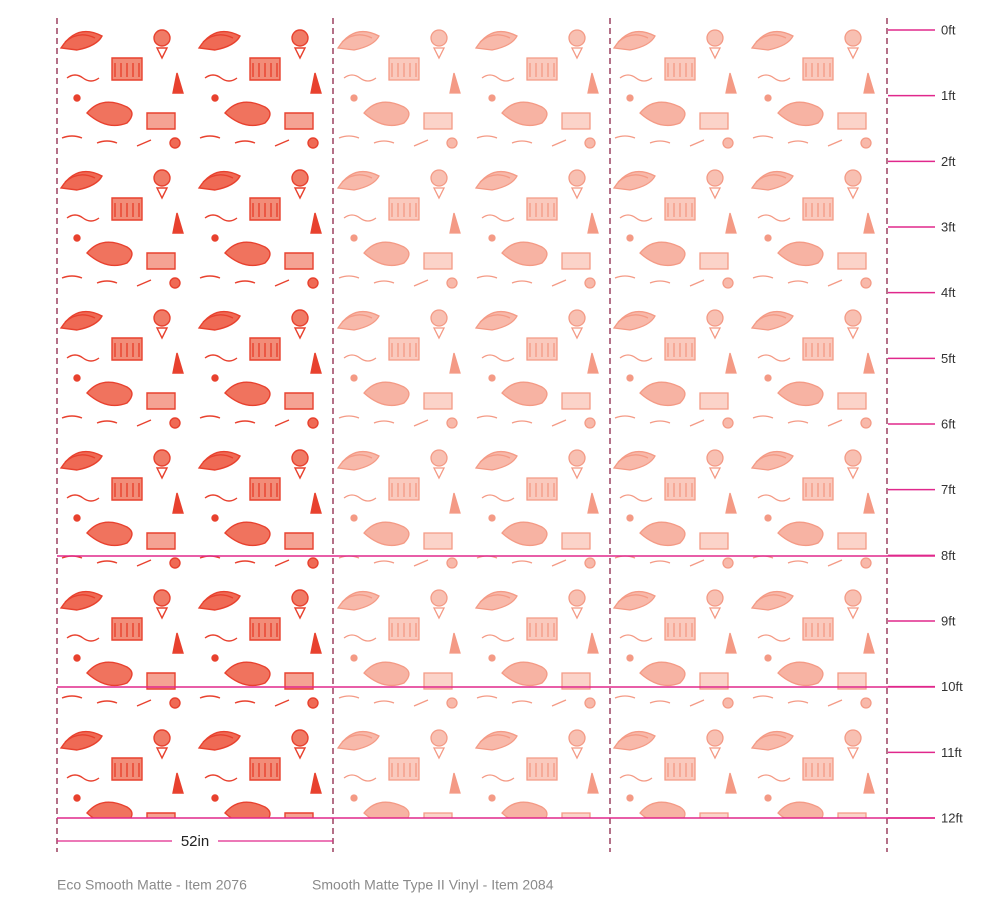 This screenshot has height=908, width=1000. What do you see at coordinates (948, 29) in the screenshot?
I see `ruler-label: 0ft` at bounding box center [948, 29].